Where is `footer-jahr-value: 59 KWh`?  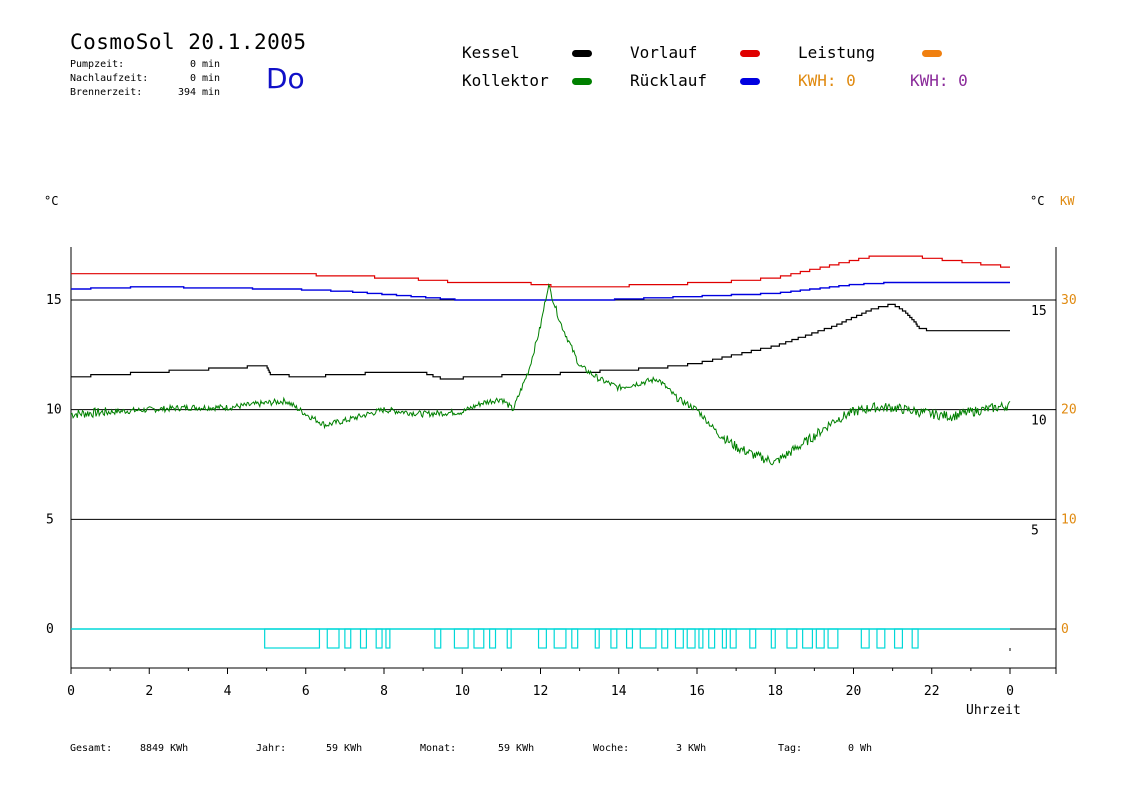
footer-jahr-value: 59 KWh is located at coordinates (344, 748).